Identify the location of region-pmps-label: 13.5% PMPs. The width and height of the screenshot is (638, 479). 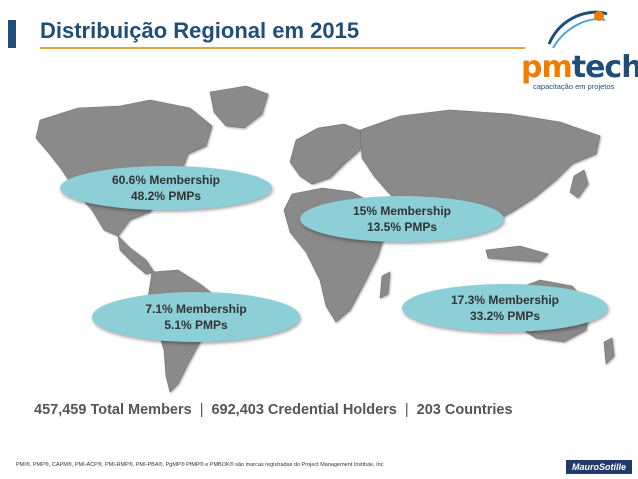
(402, 227).